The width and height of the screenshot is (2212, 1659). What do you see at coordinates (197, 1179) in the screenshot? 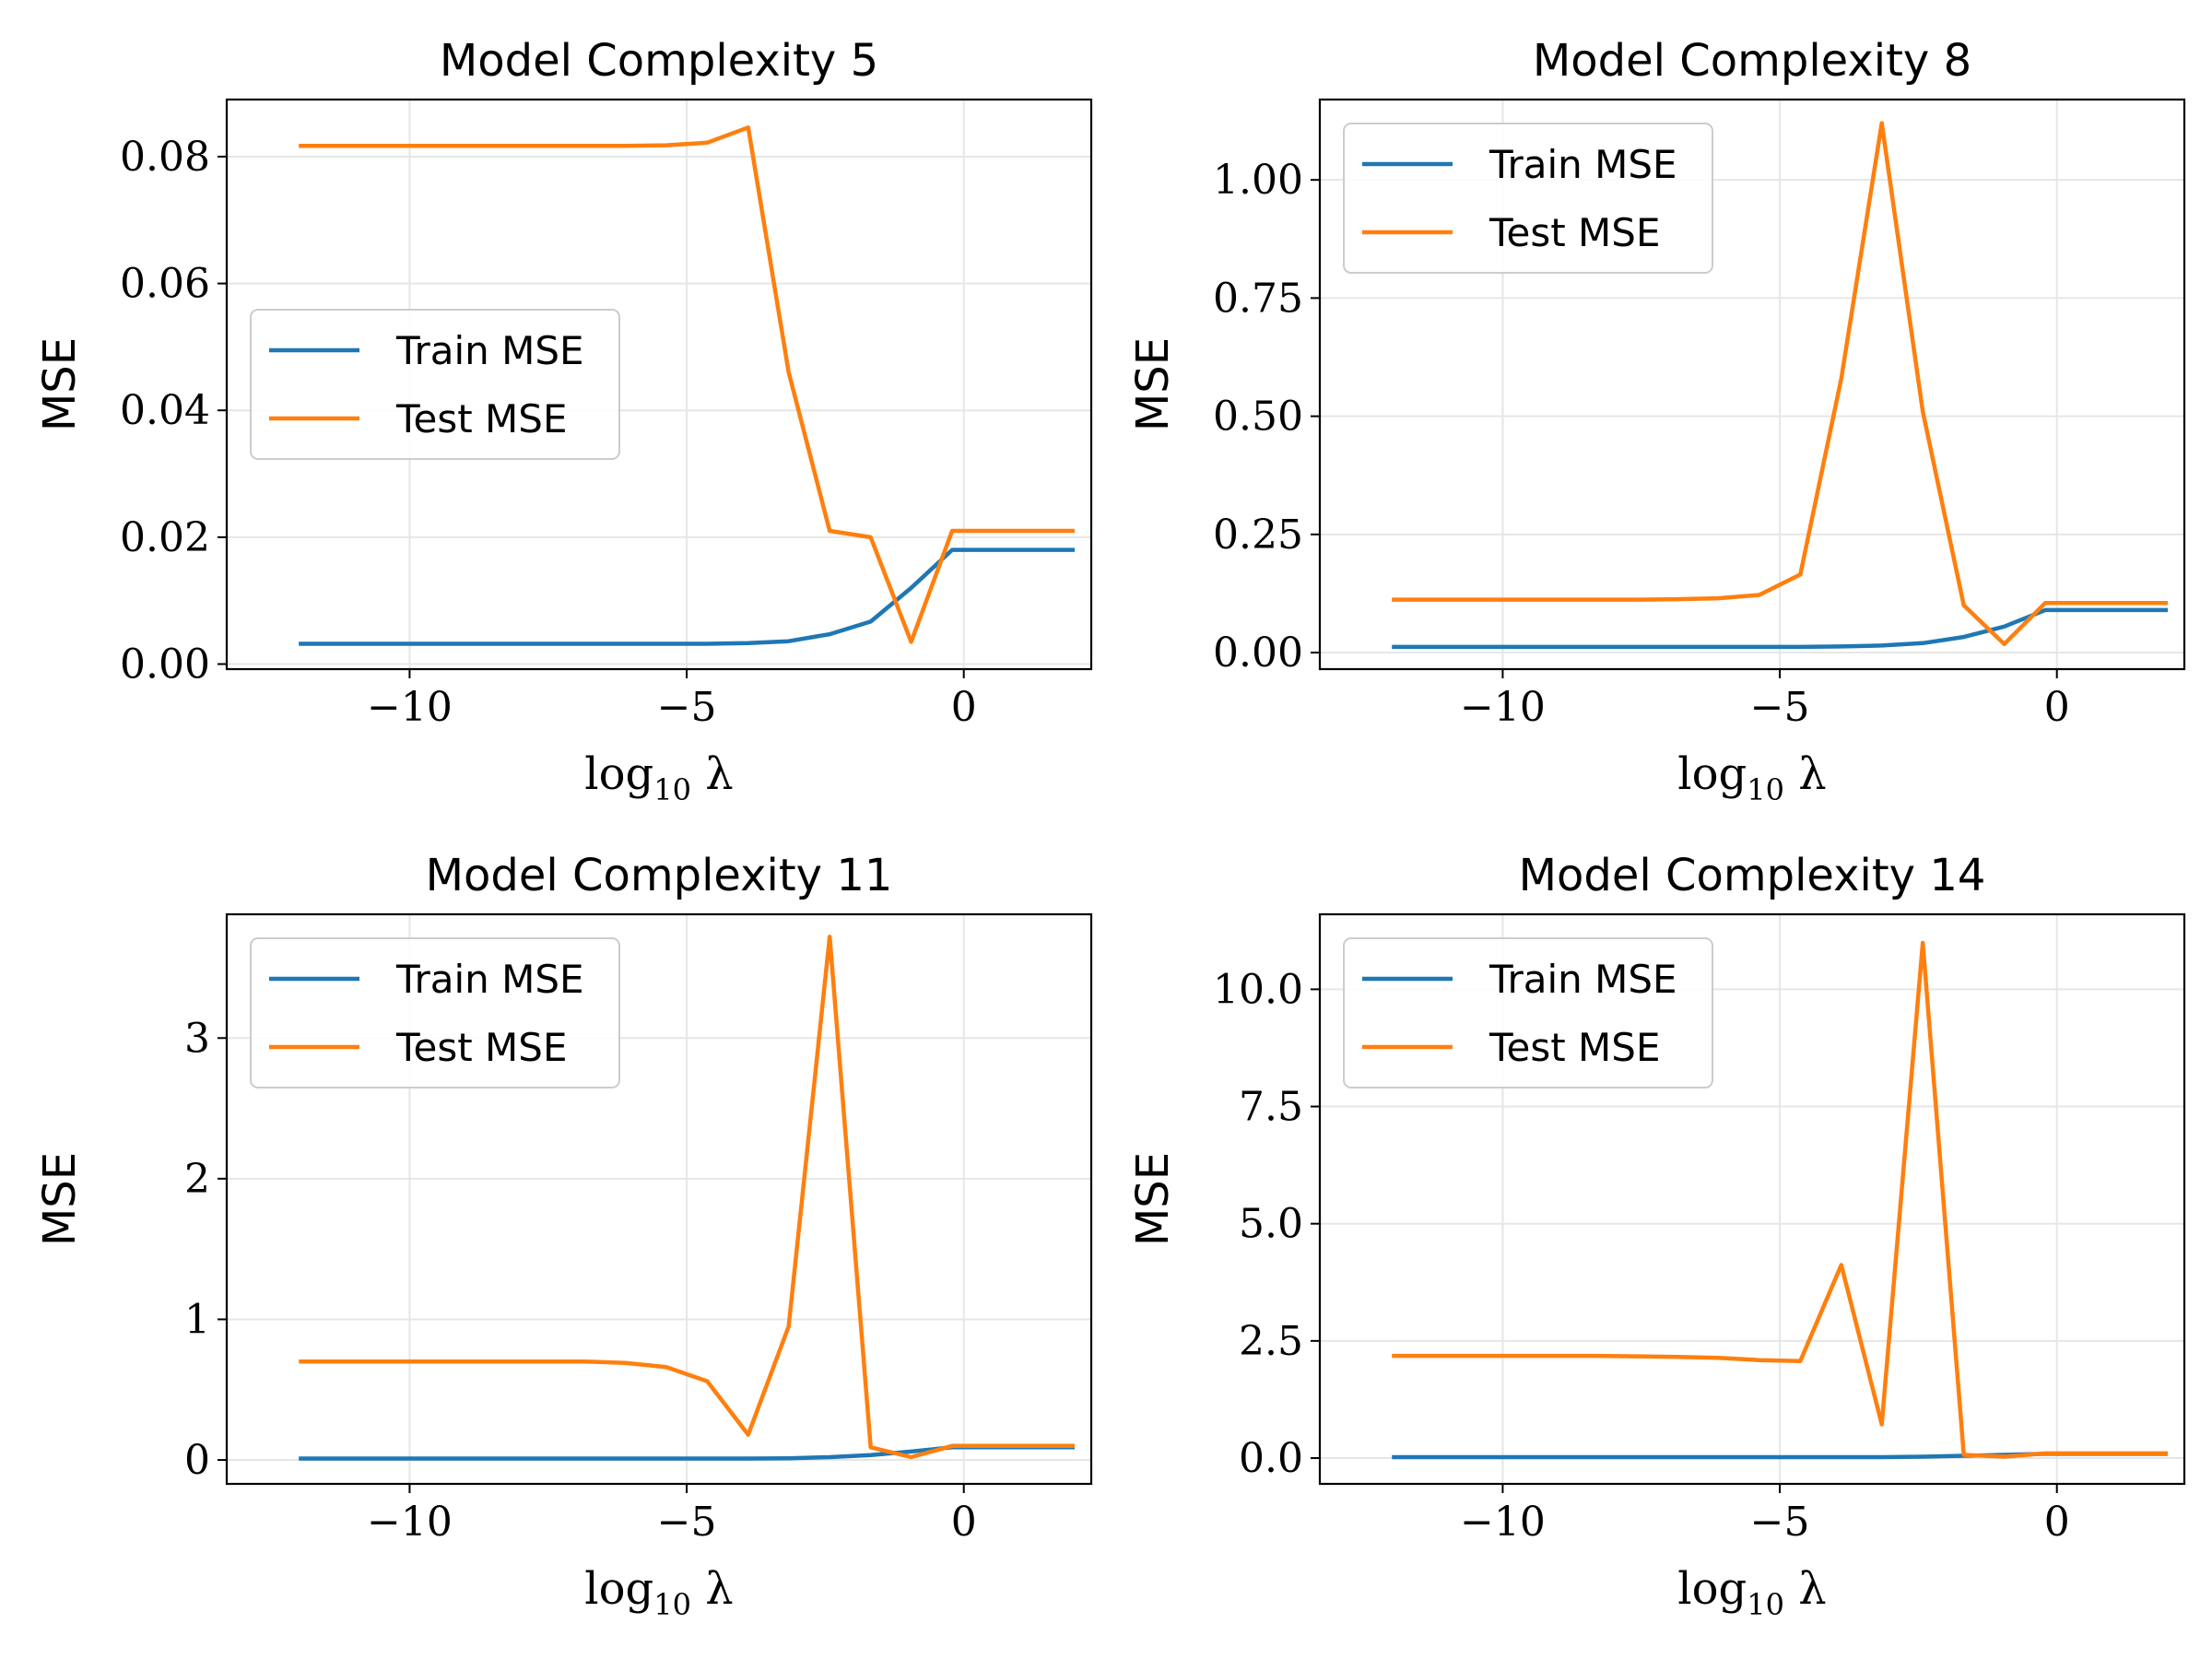
I see `y-tick-label: 2` at bounding box center [197, 1179].